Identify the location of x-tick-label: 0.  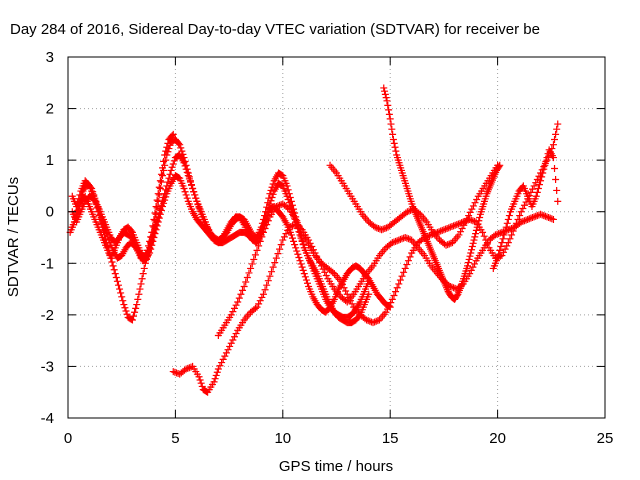
(68, 438).